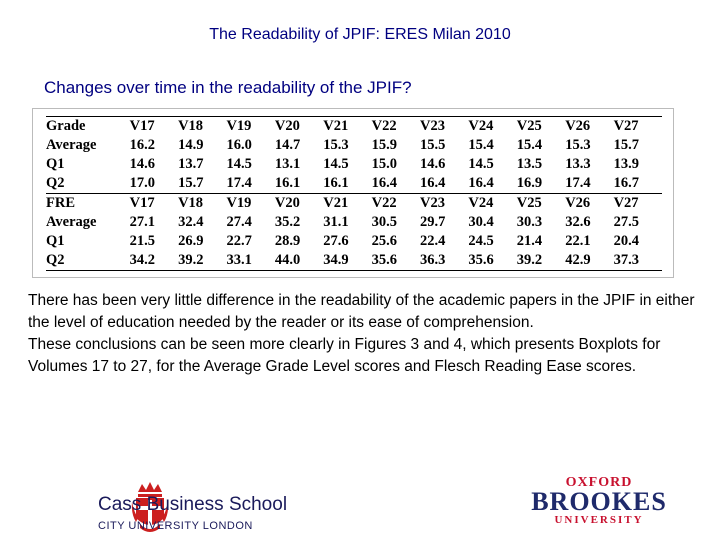 The height and width of the screenshot is (540, 720). What do you see at coordinates (191, 145) in the screenshot?
I see `table-cell: 14.9` at bounding box center [191, 145].